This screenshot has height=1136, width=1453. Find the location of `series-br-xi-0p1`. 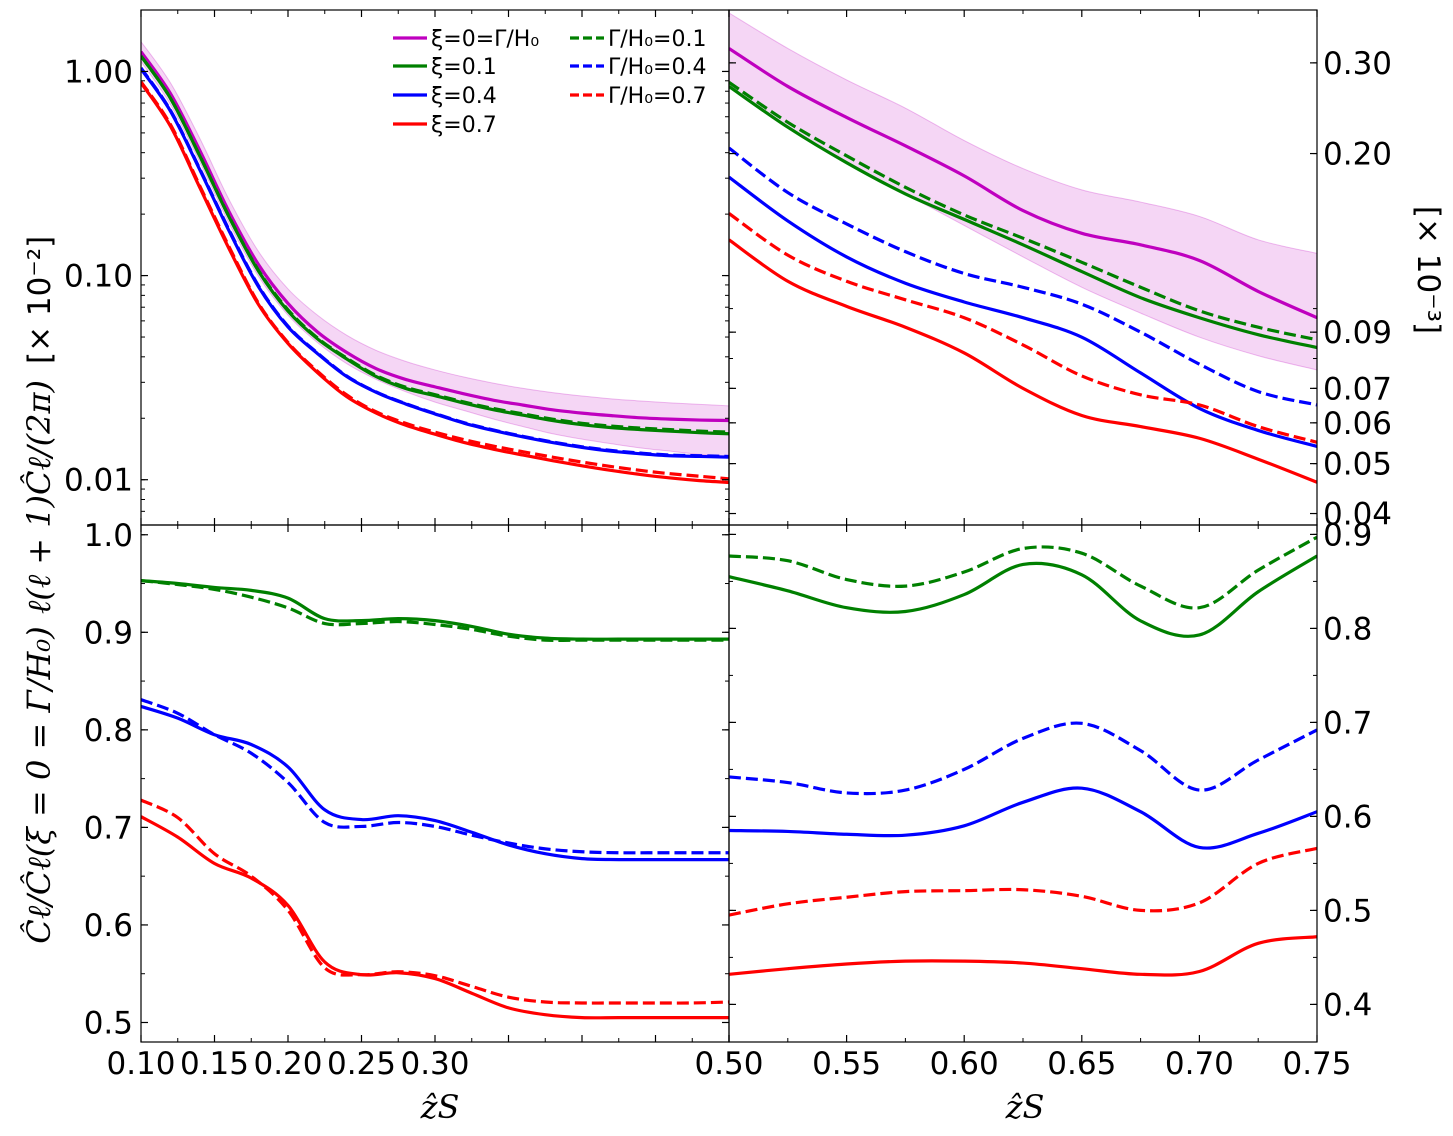

series-br-xi-0p1 is located at coordinates (1023, 596).